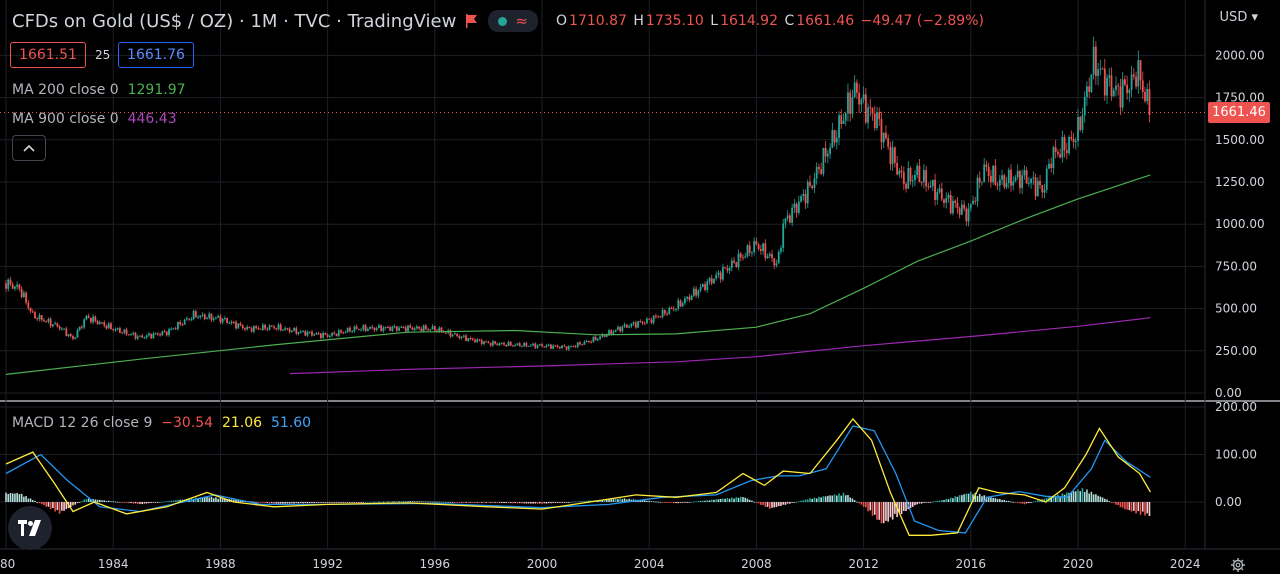 The height and width of the screenshot is (574, 1280). I want to click on currency-selector: USD ▾, so click(1238, 17).